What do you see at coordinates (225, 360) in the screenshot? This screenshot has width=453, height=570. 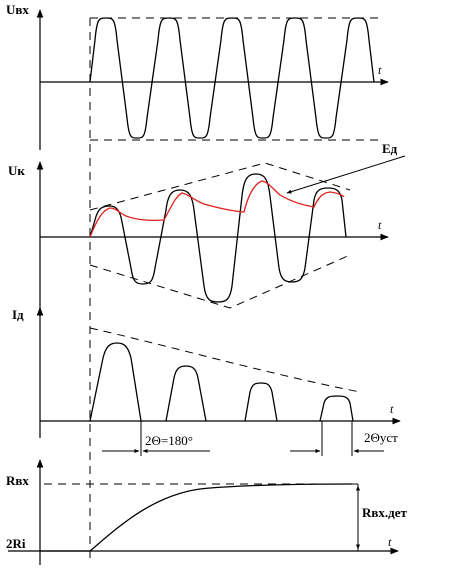 I see `i-d-decay-envelope` at bounding box center [225, 360].